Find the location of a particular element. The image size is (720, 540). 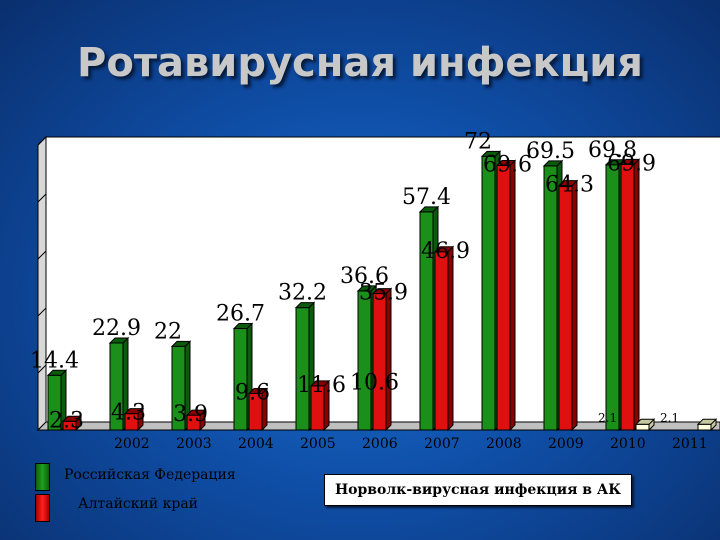

data-label-ak: 4.3 is located at coordinates (128, 413).